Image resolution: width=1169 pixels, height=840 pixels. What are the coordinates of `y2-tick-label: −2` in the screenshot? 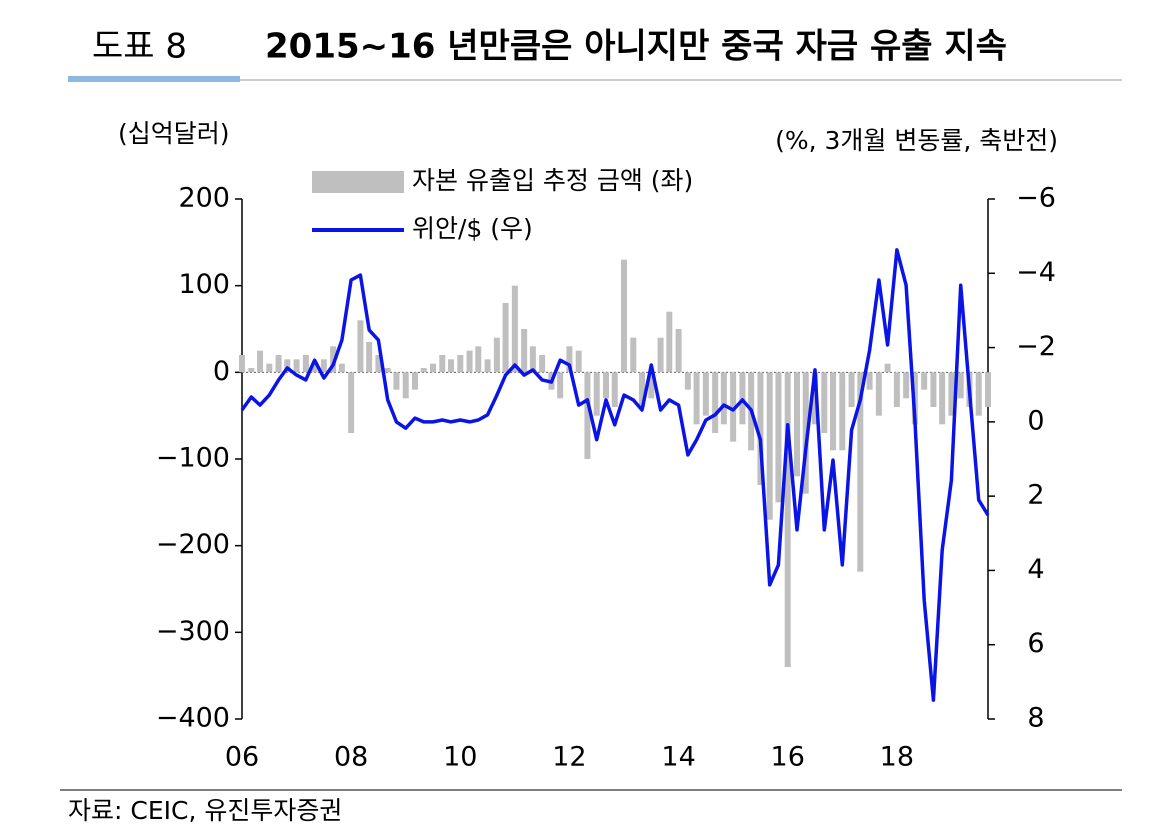 It's located at (1036, 346).